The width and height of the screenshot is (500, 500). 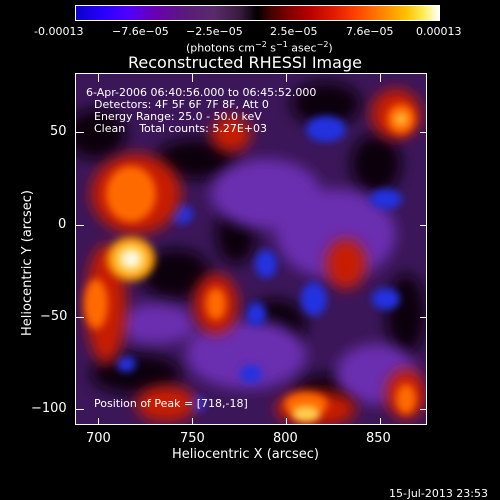 I want to click on time-range-label: 6-Apr-2006 06:40:56.000 to 06:45:52.000, so click(x=201, y=92).